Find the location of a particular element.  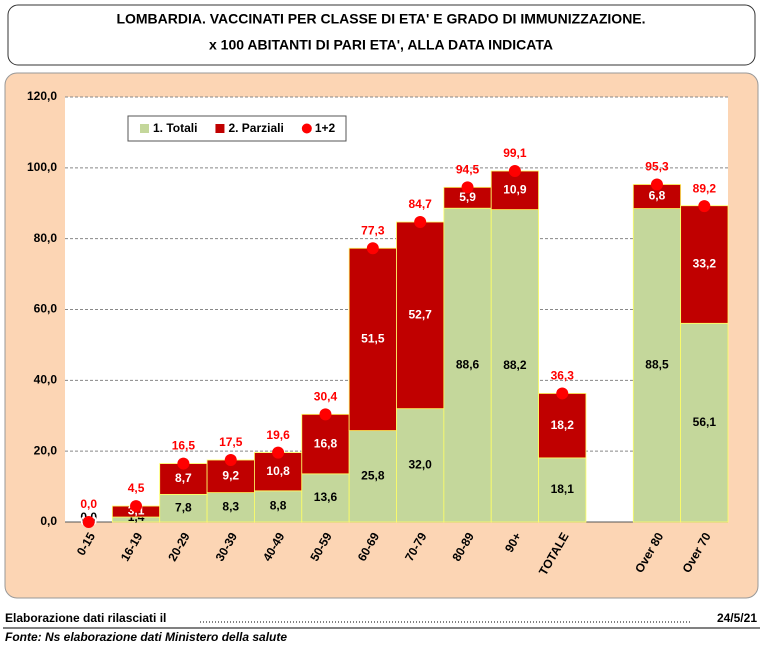

value-label: 9,2 is located at coordinates (230, 475).